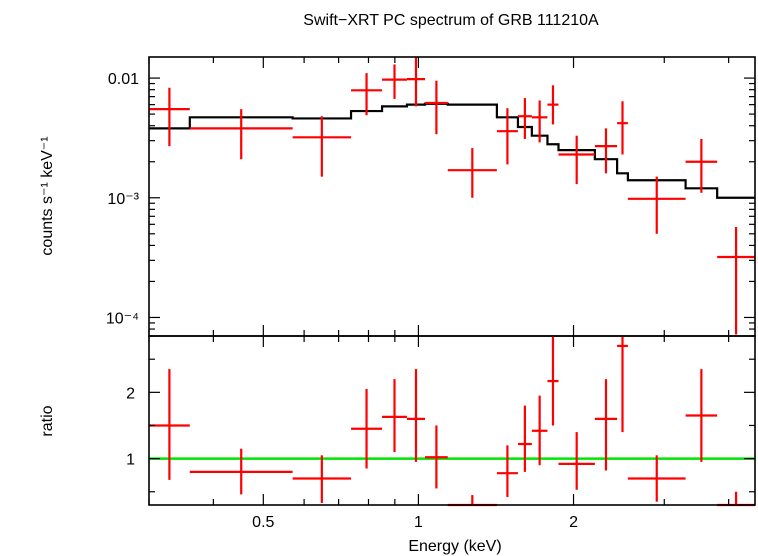  Describe the element at coordinates (454, 546) in the screenshot. I see `x-axis-label: Energy (keV)` at that location.